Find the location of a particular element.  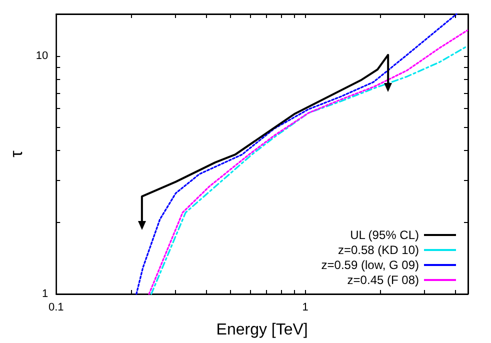

y-tick-label: 10 is located at coordinates (42, 56).